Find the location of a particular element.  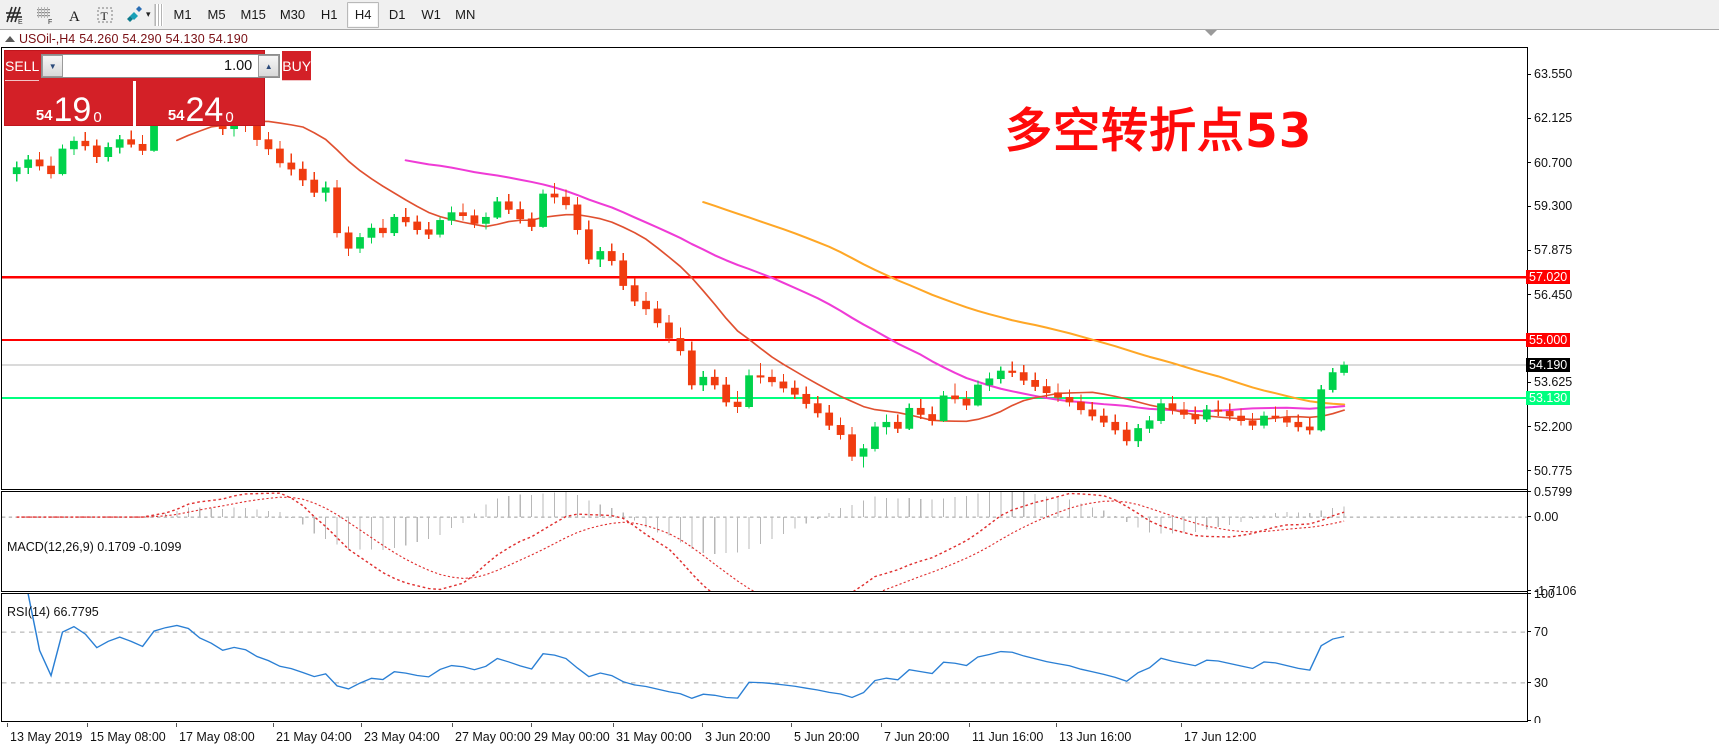

price-tick-value: 56.450 is located at coordinates (1553, 294).